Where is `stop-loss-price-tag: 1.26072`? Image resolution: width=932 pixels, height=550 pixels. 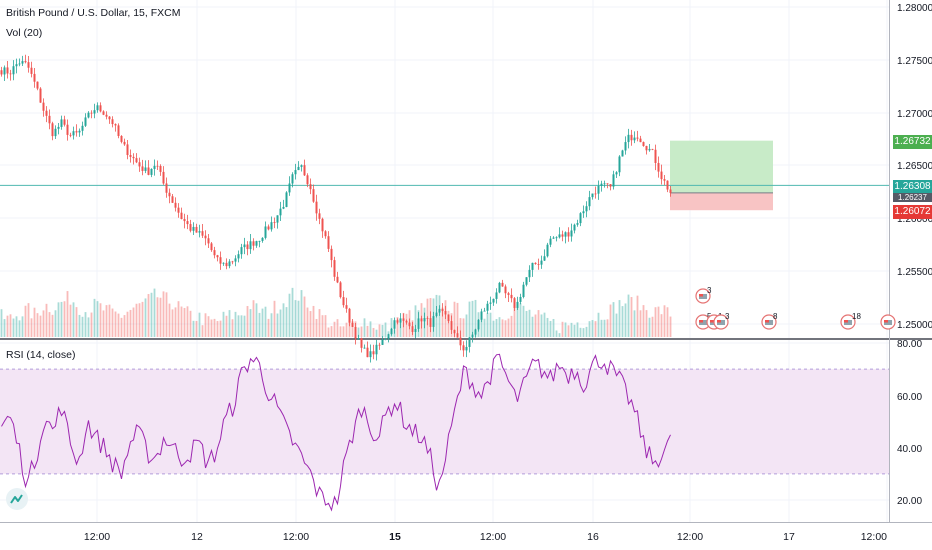 stop-loss-price-tag: 1.26072 is located at coordinates (912, 212).